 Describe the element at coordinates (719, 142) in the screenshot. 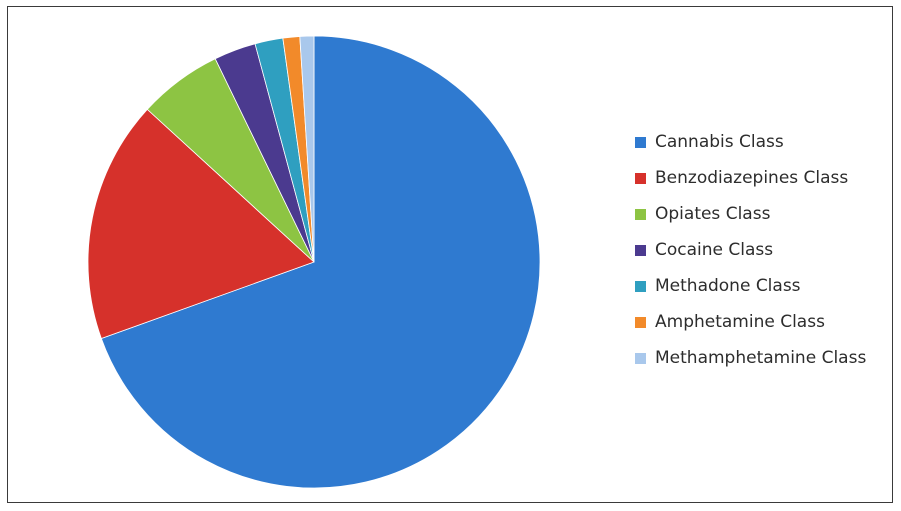

I see `legend-label: Cannabis Class` at that location.